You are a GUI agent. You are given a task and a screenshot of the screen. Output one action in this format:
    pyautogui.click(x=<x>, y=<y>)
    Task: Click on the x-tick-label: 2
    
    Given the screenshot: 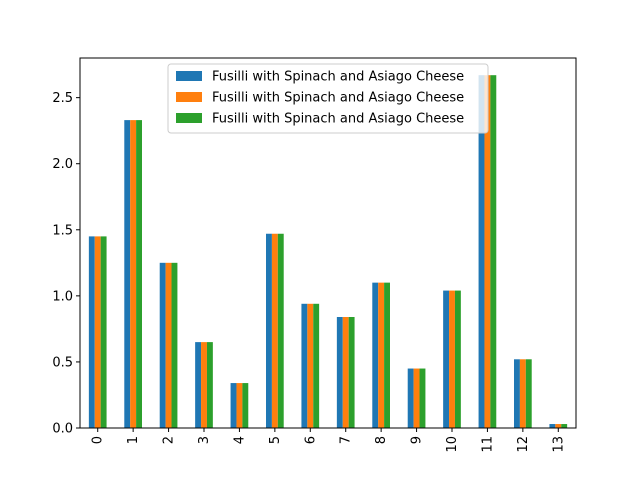 What is the action you would take?
    pyautogui.click(x=169, y=440)
    